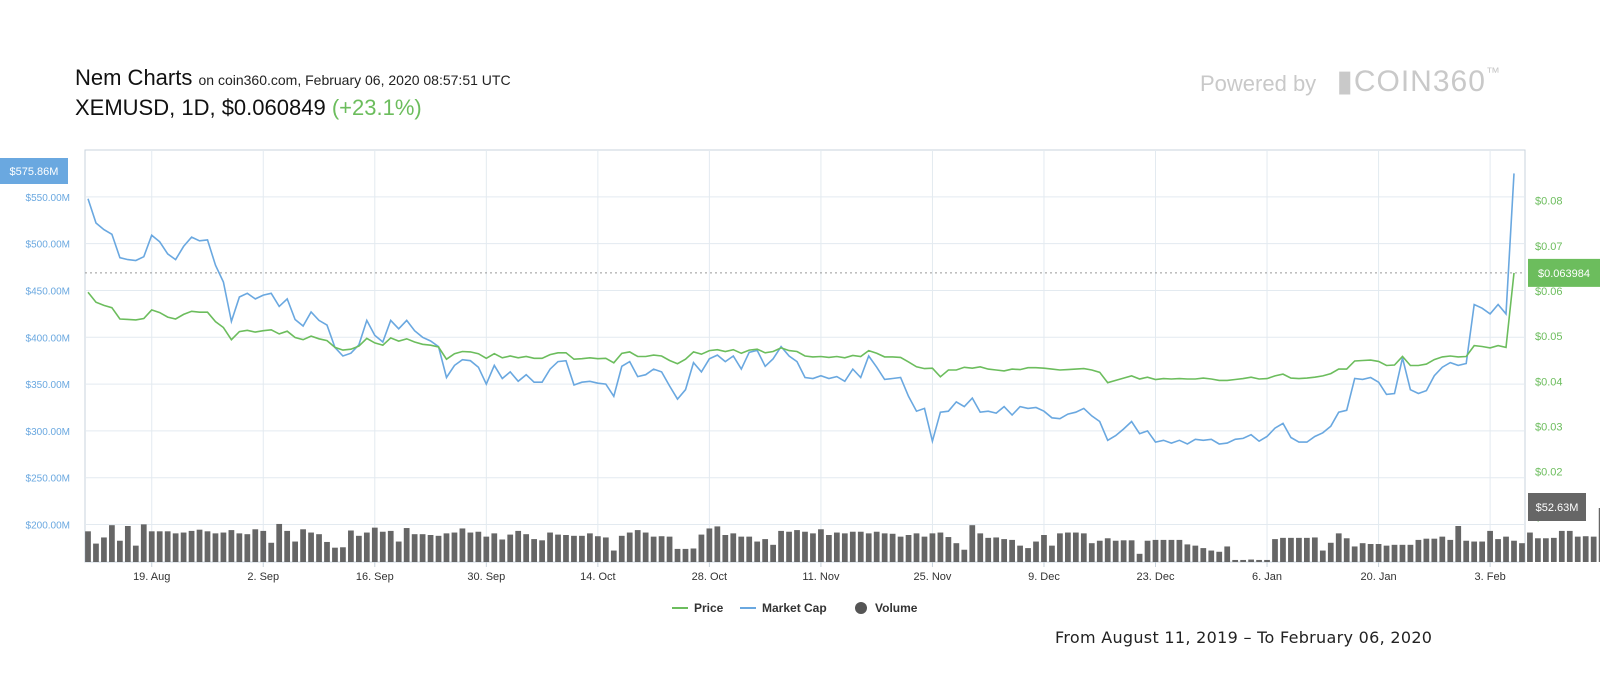 This screenshot has height=700, width=1600. What do you see at coordinates (34, 171) in the screenshot?
I see `market-cap-badge` at bounding box center [34, 171].